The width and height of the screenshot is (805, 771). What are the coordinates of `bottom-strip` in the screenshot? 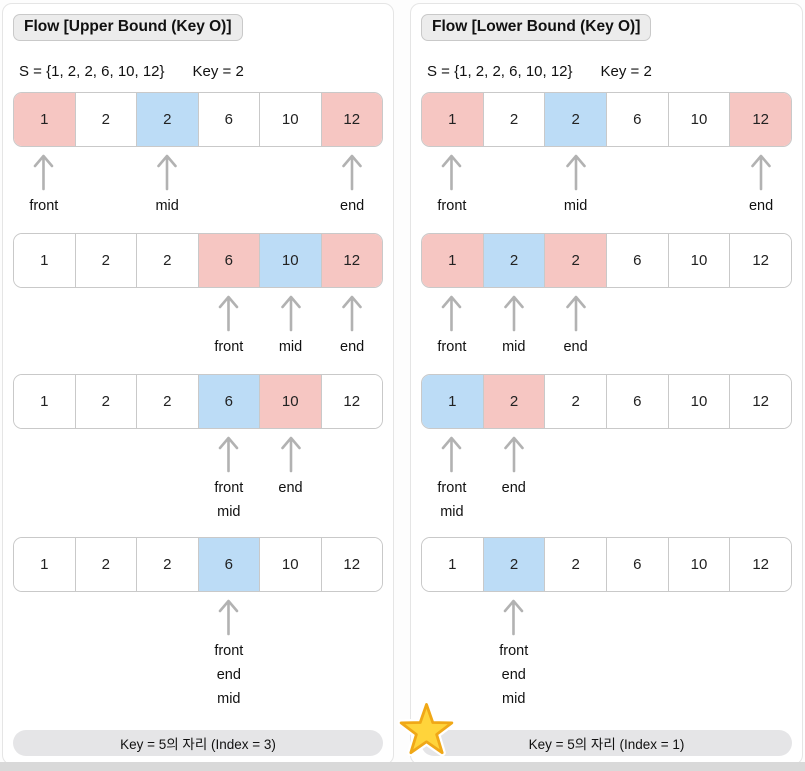 It's located at (402, 766).